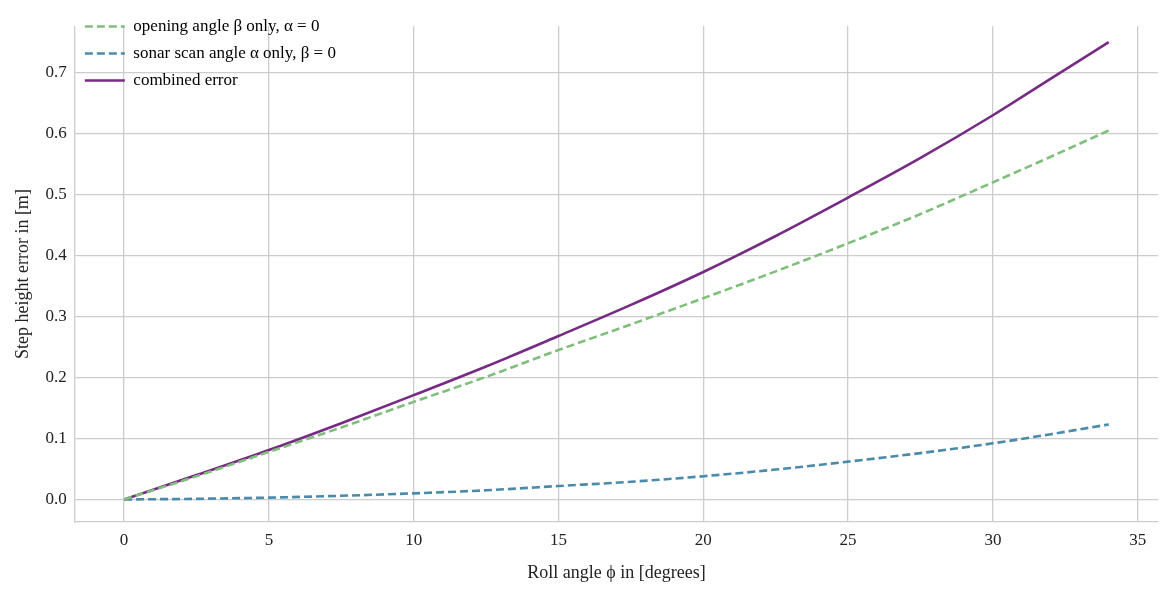  What do you see at coordinates (56, 437) in the screenshot?
I see `y-tick-label: 0.1` at bounding box center [56, 437].